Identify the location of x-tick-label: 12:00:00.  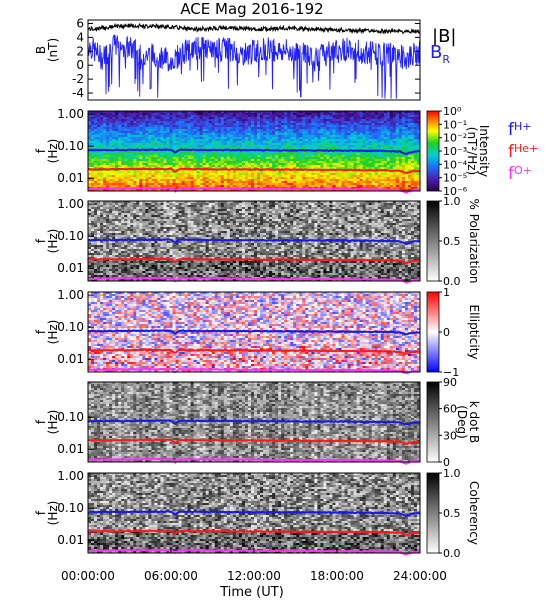
(254, 576).